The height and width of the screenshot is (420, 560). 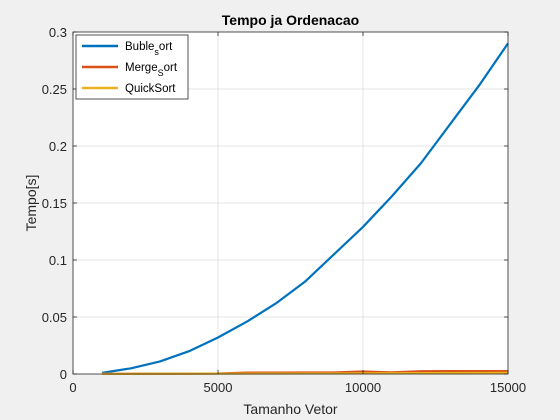 What do you see at coordinates (508, 387) in the screenshot?
I see `x-tick-label: 15000` at bounding box center [508, 387].